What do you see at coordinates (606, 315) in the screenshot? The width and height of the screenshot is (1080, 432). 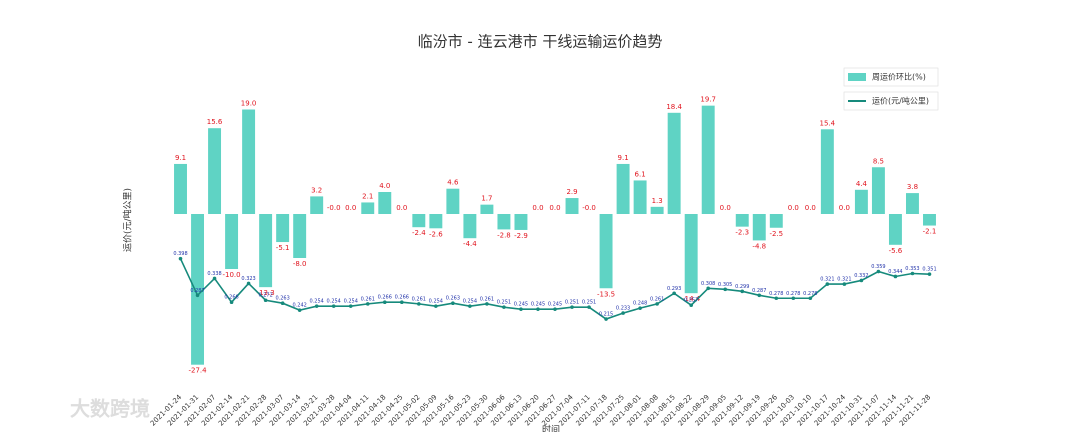 I see `line-value-label: 0.215` at bounding box center [606, 315].